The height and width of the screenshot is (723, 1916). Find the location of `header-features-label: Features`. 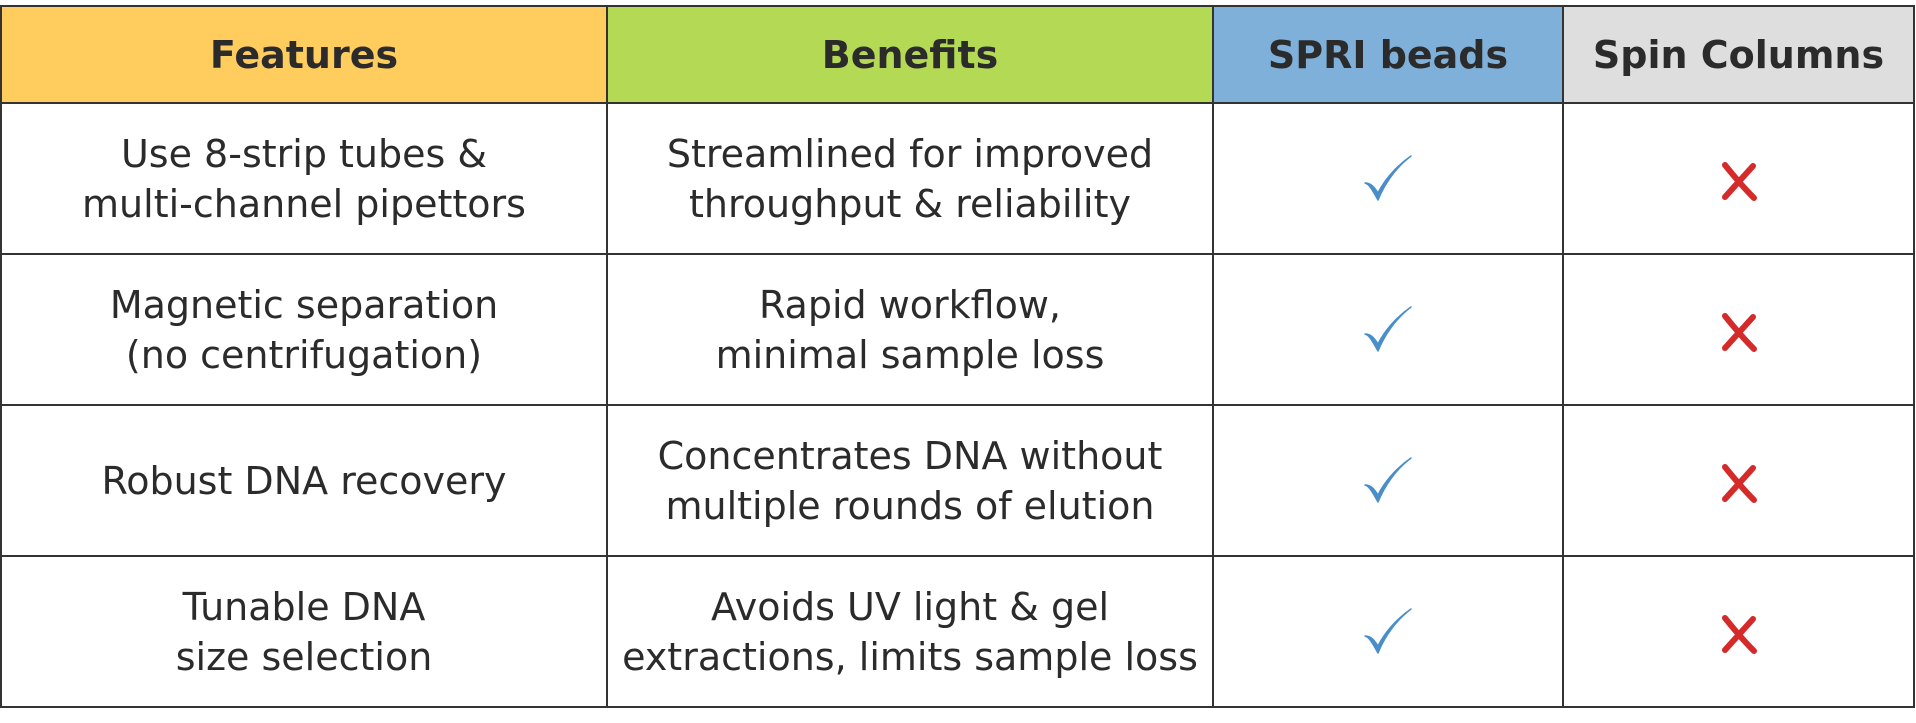

header-features-label: Features is located at coordinates (304, 54).